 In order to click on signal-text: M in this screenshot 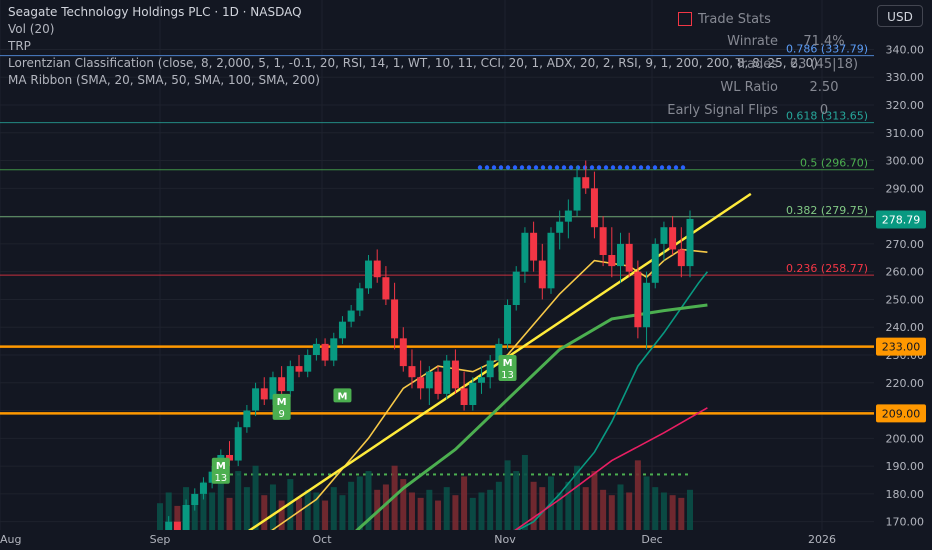, I will do `click(221, 466)`.